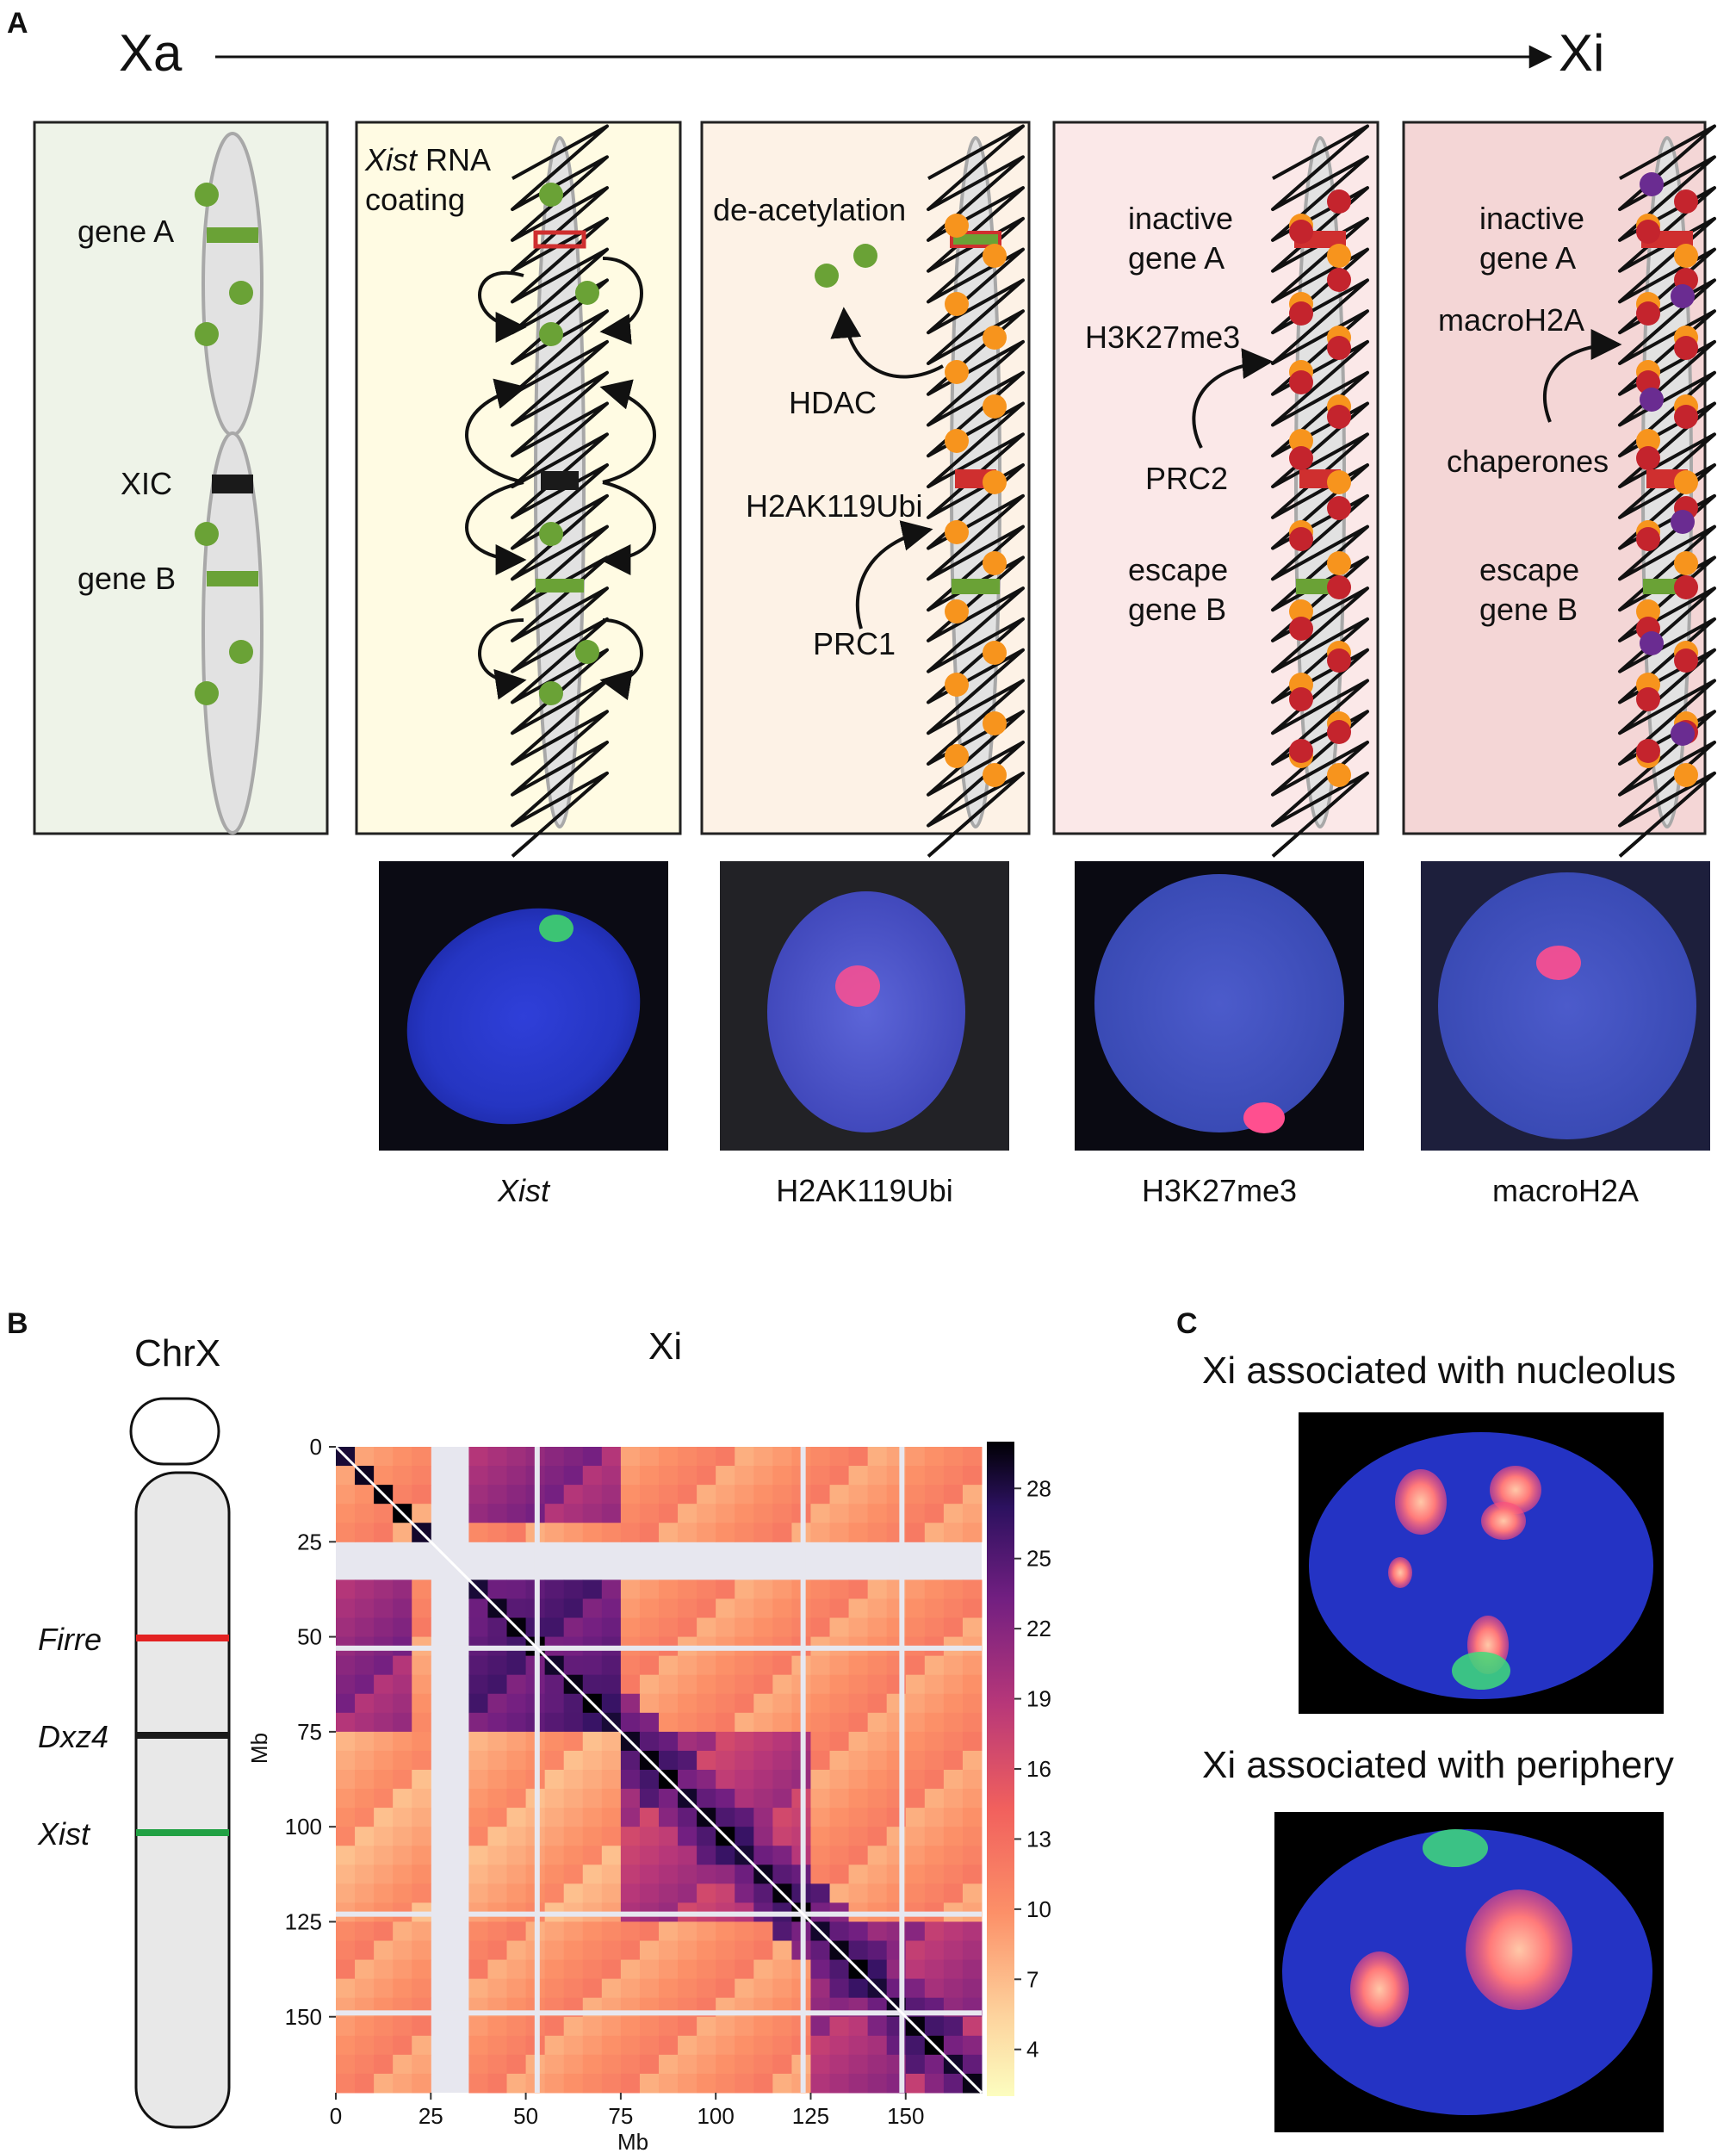 The width and height of the screenshot is (1736, 2153). What do you see at coordinates (716, 2116) in the screenshot?
I see `x-tick-label: 100` at bounding box center [716, 2116].